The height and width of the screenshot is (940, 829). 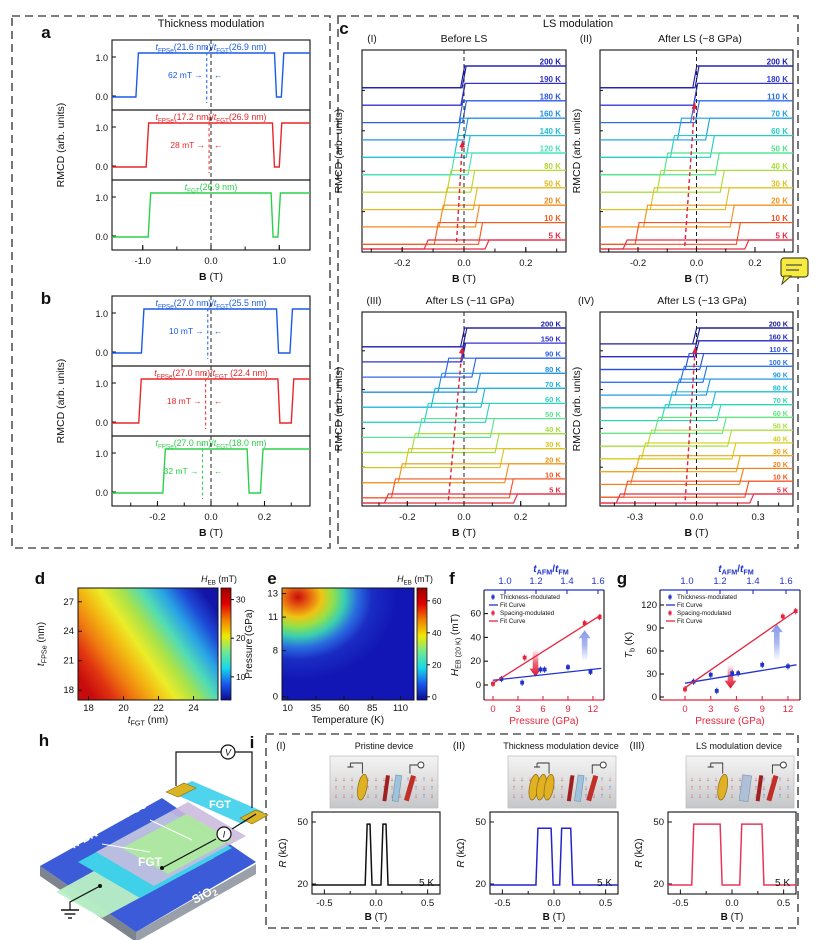 I want to click on subpanel-numeral: (II), so click(x=459, y=746).